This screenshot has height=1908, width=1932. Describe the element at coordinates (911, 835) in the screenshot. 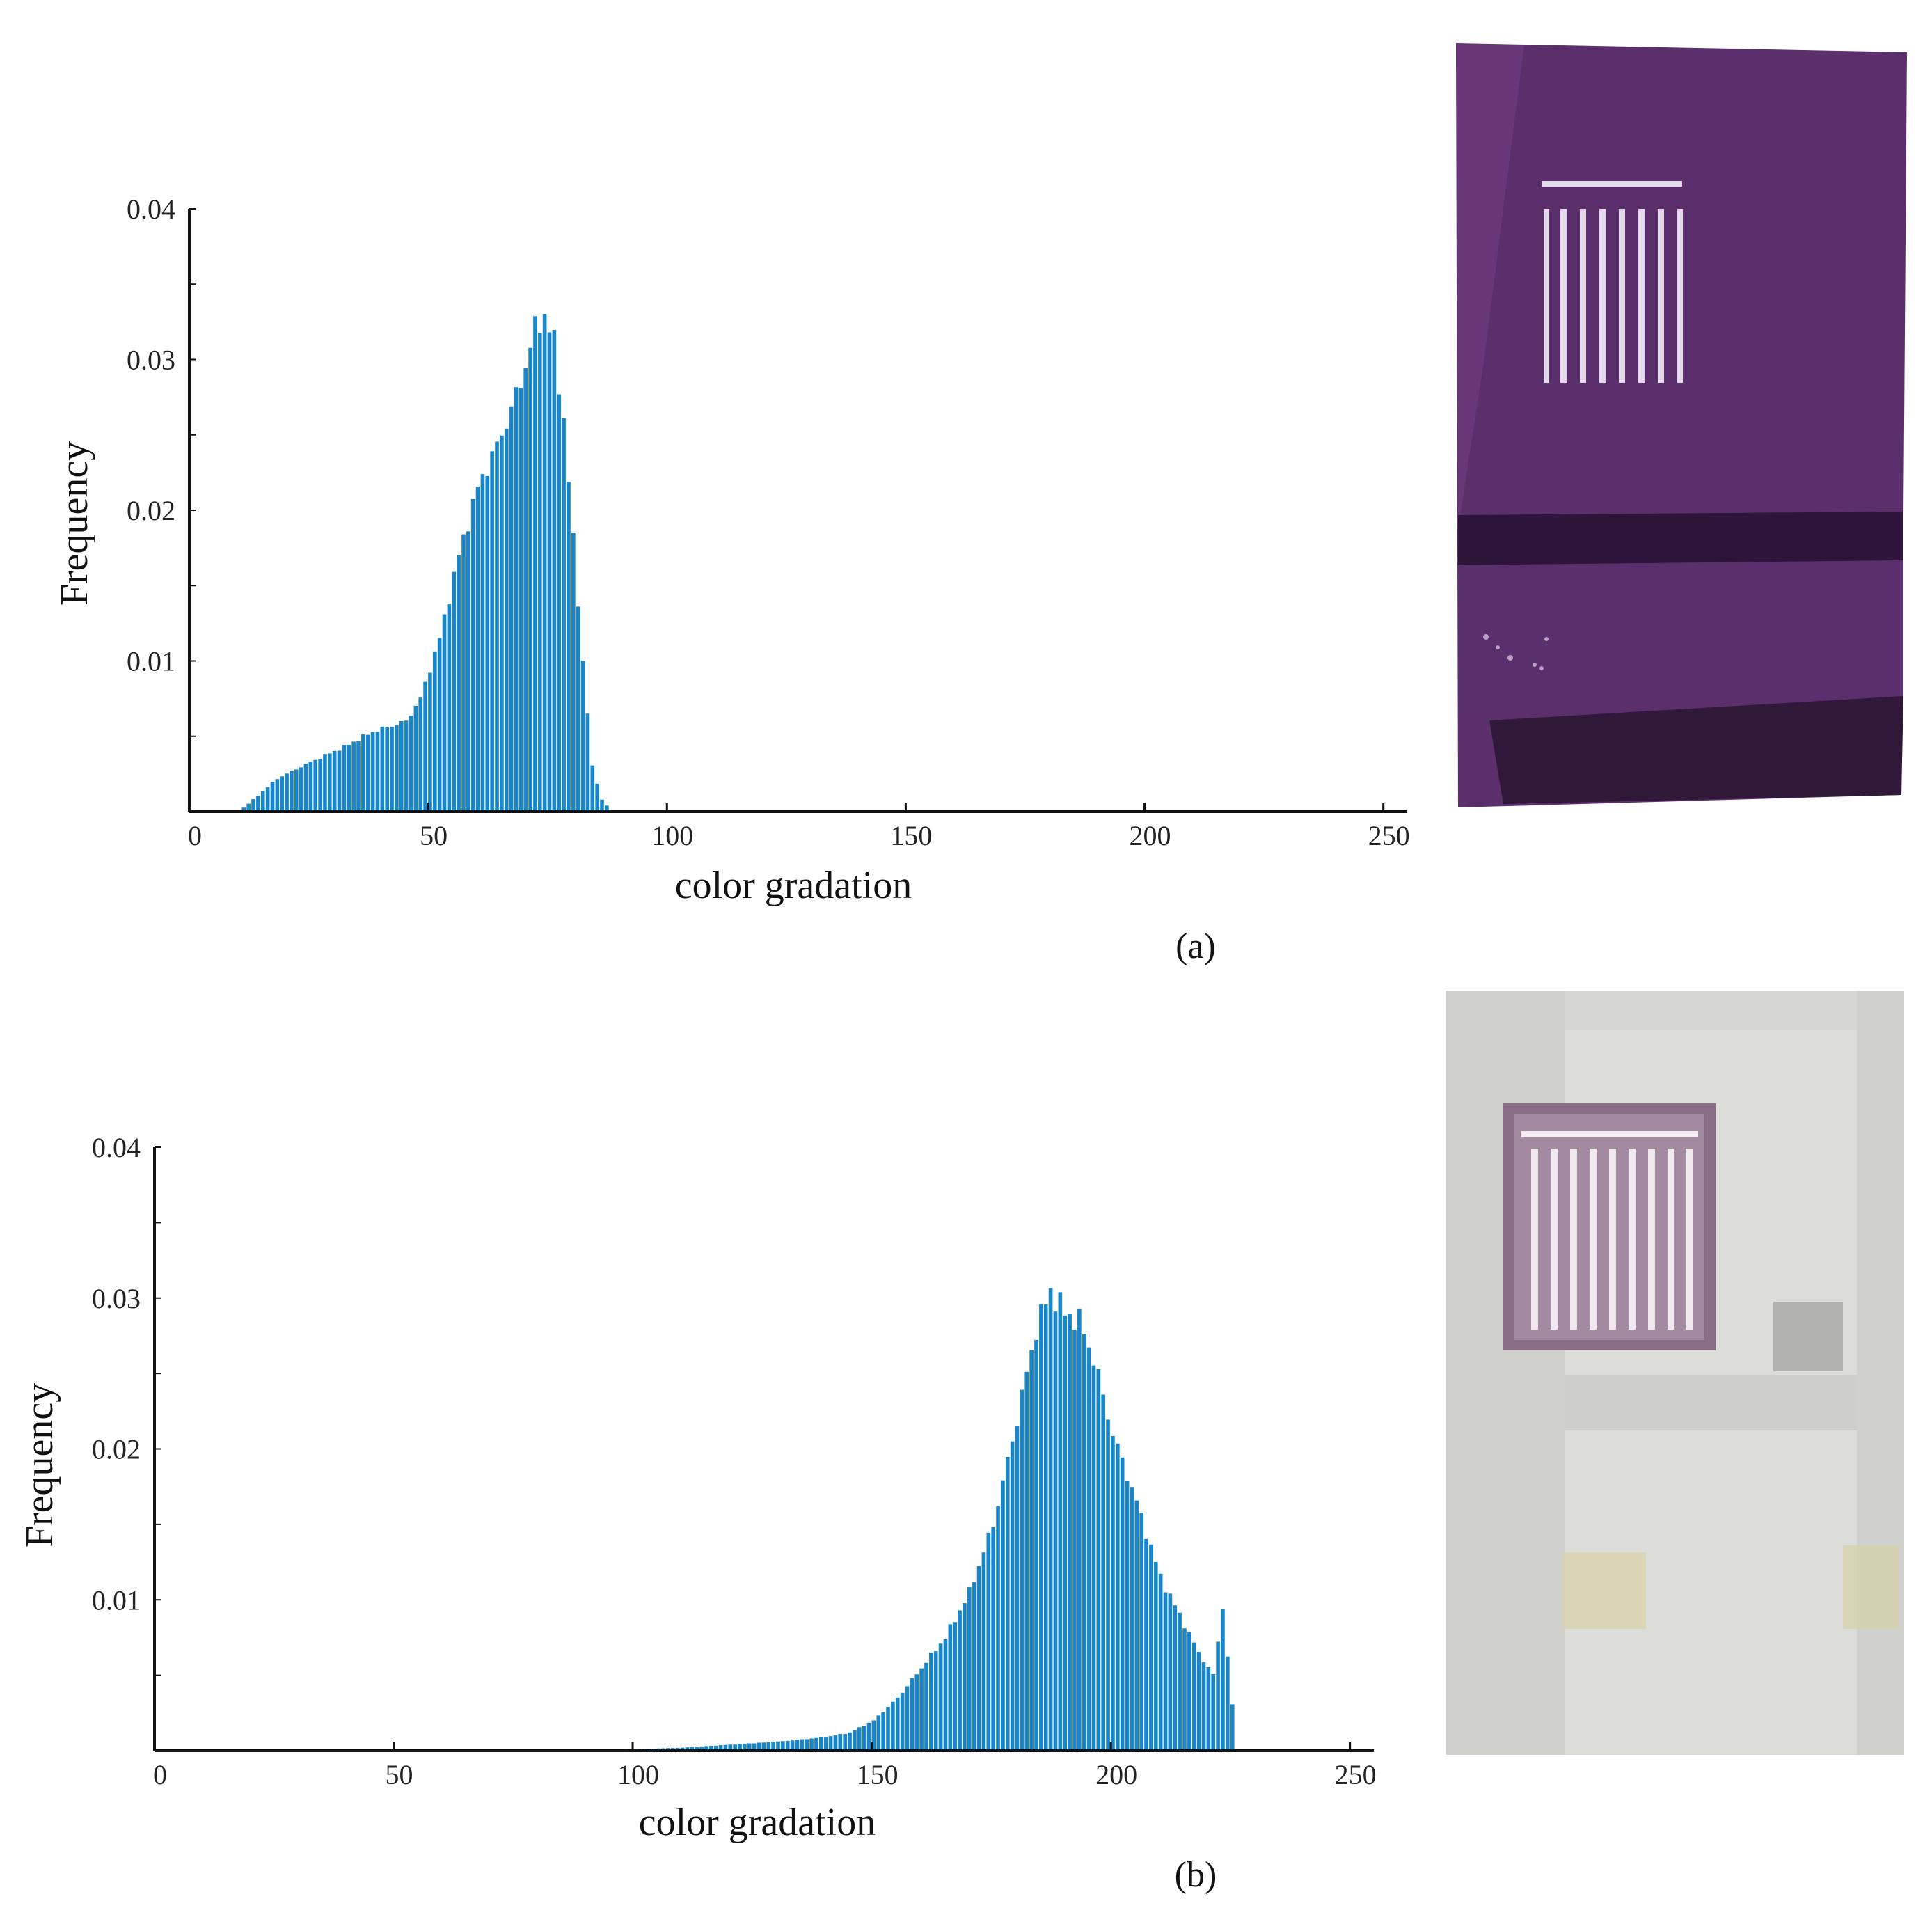

I see `histogram-a-x-tick-label: 150` at that location.